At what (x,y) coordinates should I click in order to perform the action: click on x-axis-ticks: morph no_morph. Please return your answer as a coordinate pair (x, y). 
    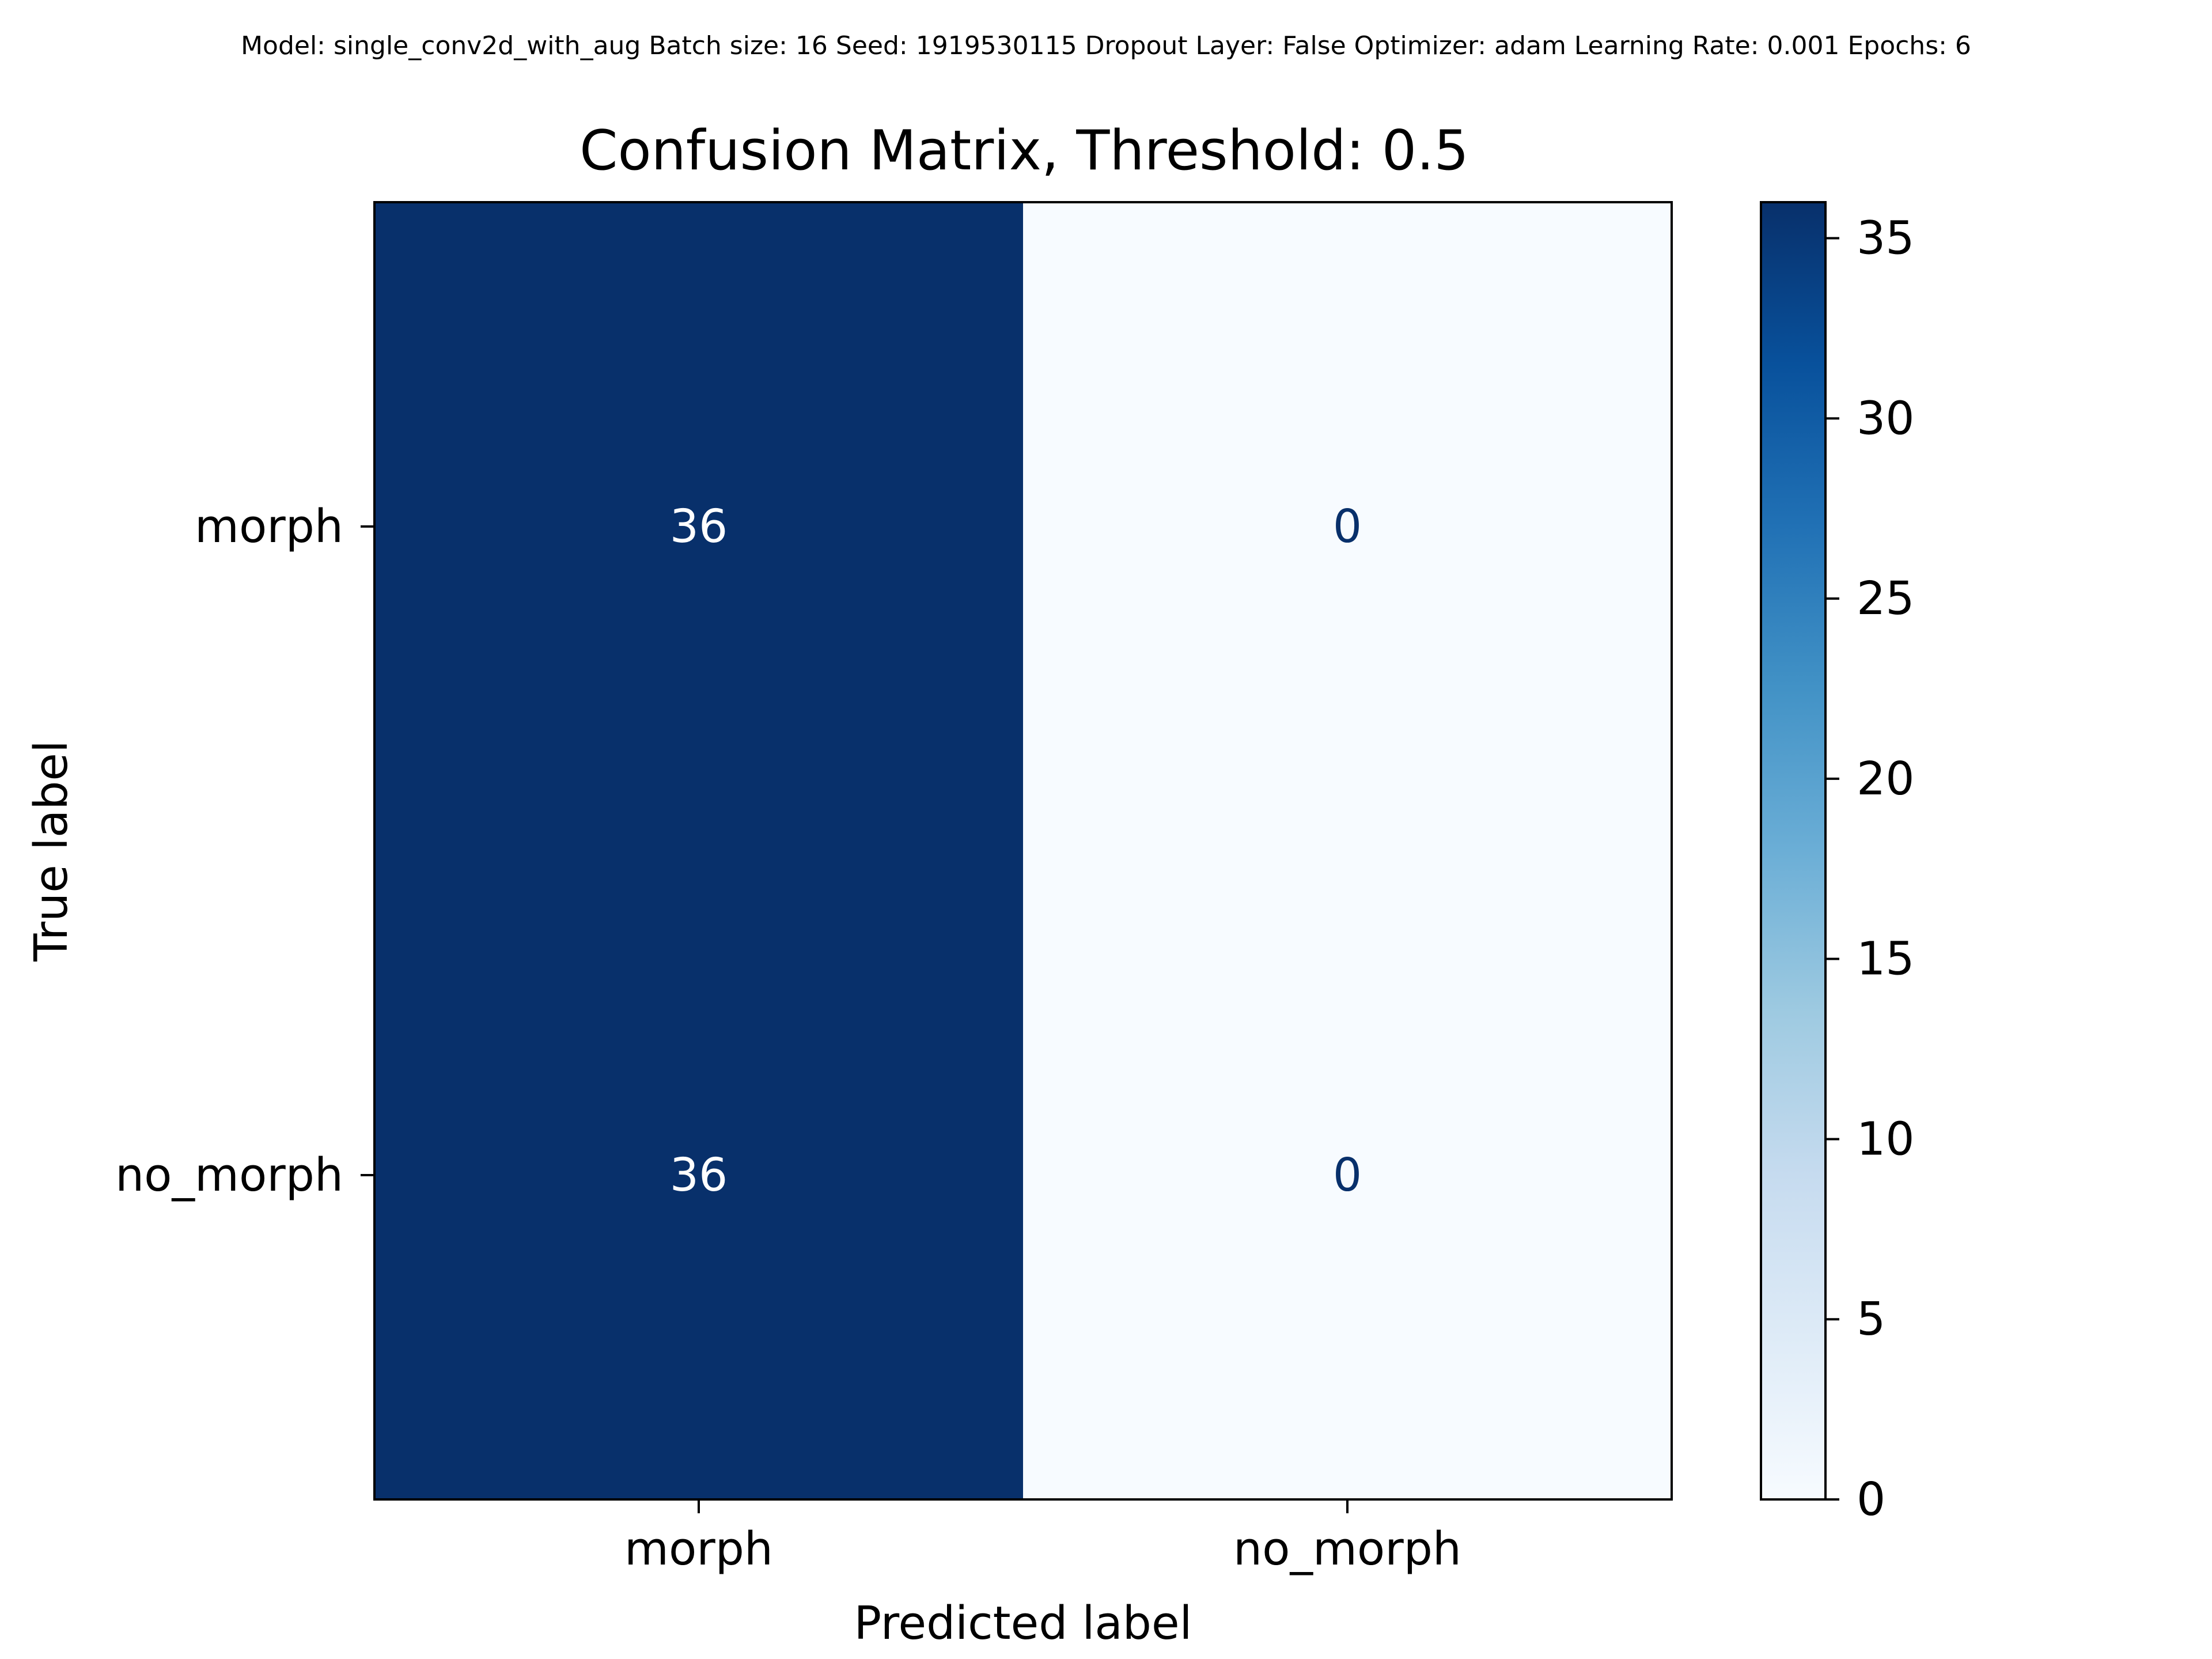
    Looking at the image, I should click on (1042, 1537).